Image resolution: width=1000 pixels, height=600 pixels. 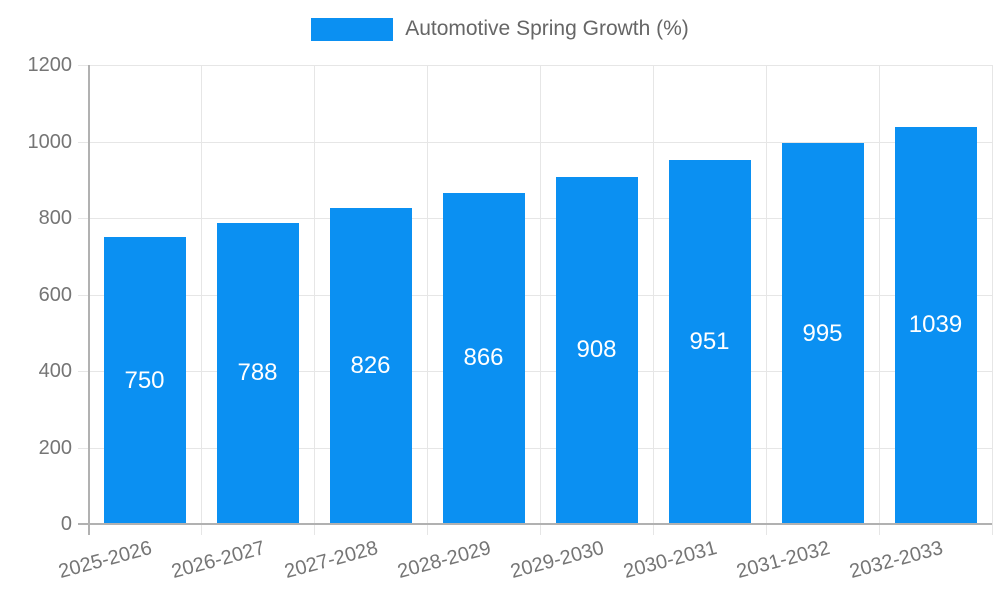 What do you see at coordinates (352, 29) in the screenshot?
I see `legend-swatch-icon` at bounding box center [352, 29].